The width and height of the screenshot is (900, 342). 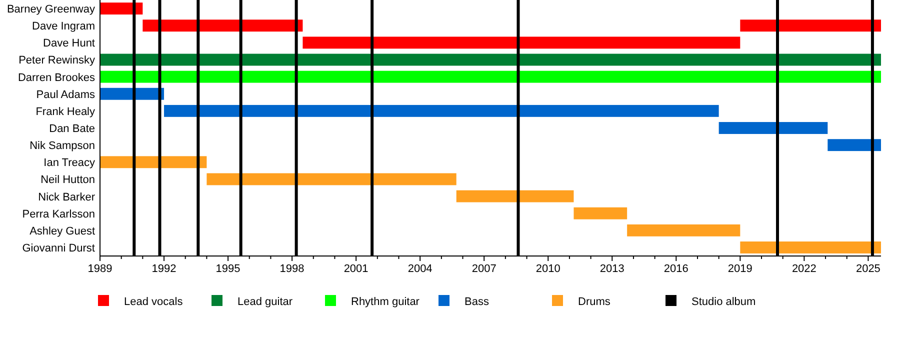 I want to click on y-tick-label: Frank Healy, so click(x=66, y=112).